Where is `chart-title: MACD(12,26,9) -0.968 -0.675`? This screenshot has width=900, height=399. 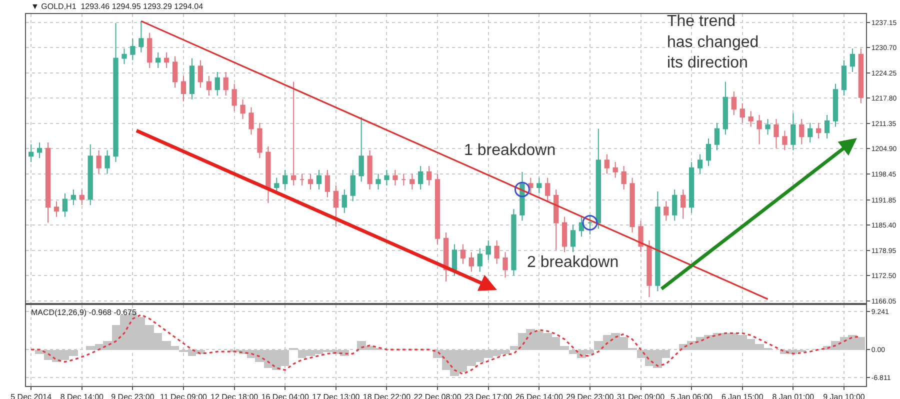
chart-title: MACD(12,26,9) -0.968 -0.675 is located at coordinates (84, 312).